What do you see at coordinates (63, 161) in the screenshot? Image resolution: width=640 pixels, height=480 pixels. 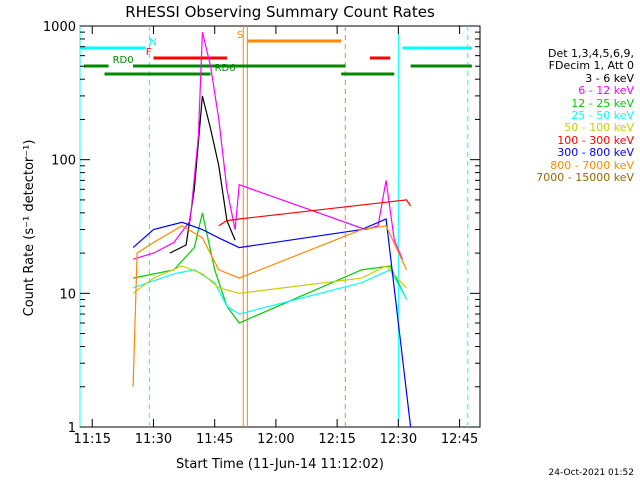 I see `y-tick-label-2: 100` at bounding box center [63, 161].